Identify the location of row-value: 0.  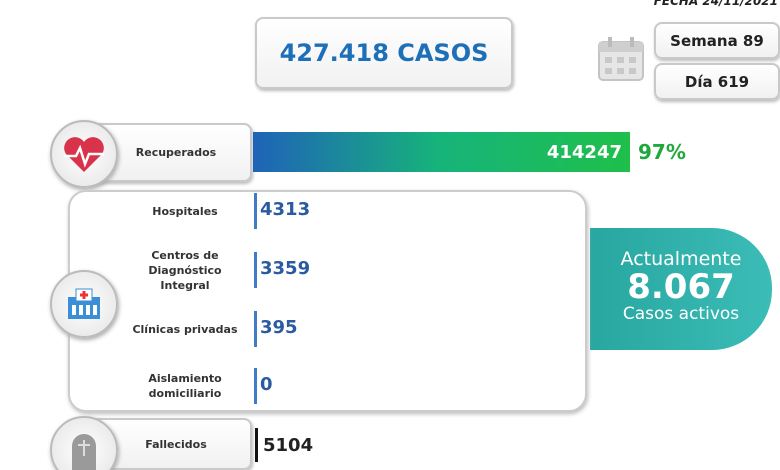
(266, 384).